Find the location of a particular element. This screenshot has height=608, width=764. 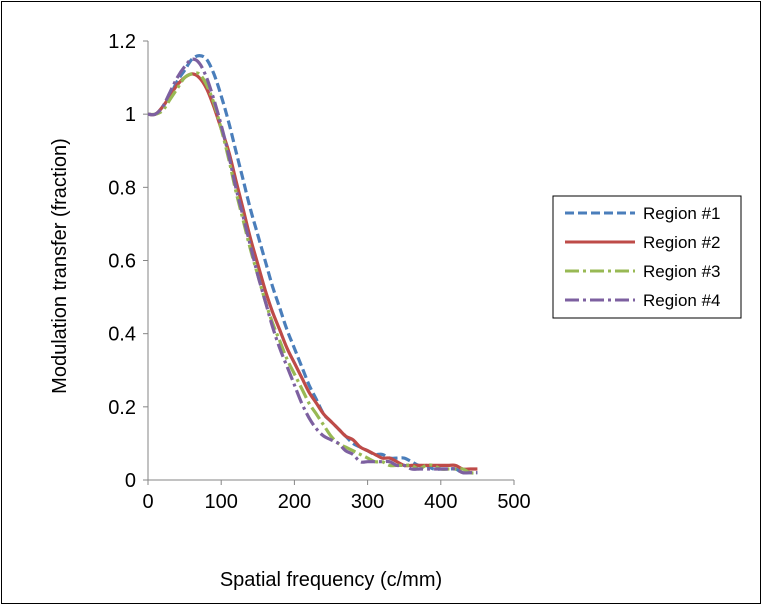

legend-label-region-2: Region #2 is located at coordinates (682, 242).